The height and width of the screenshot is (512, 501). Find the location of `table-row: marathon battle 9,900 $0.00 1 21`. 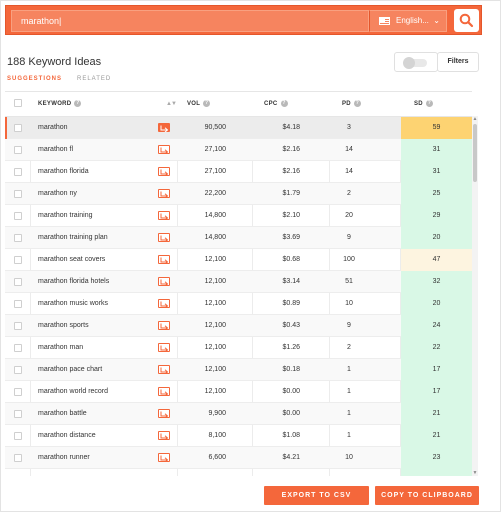

table-row: marathon battle 9,900 $0.00 1 21 is located at coordinates (238, 414).